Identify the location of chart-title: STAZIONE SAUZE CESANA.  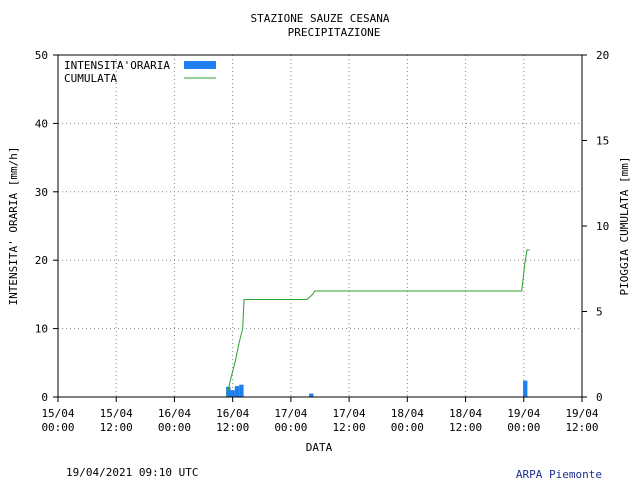
(320, 18).